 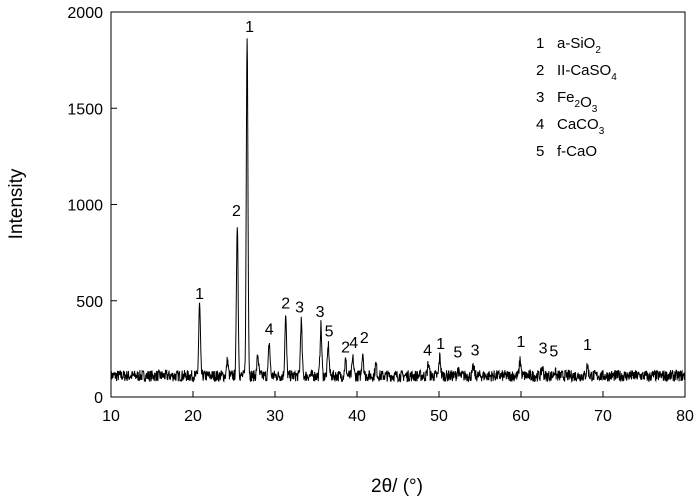 I want to click on x-tick-label: 10, so click(x=111, y=416).